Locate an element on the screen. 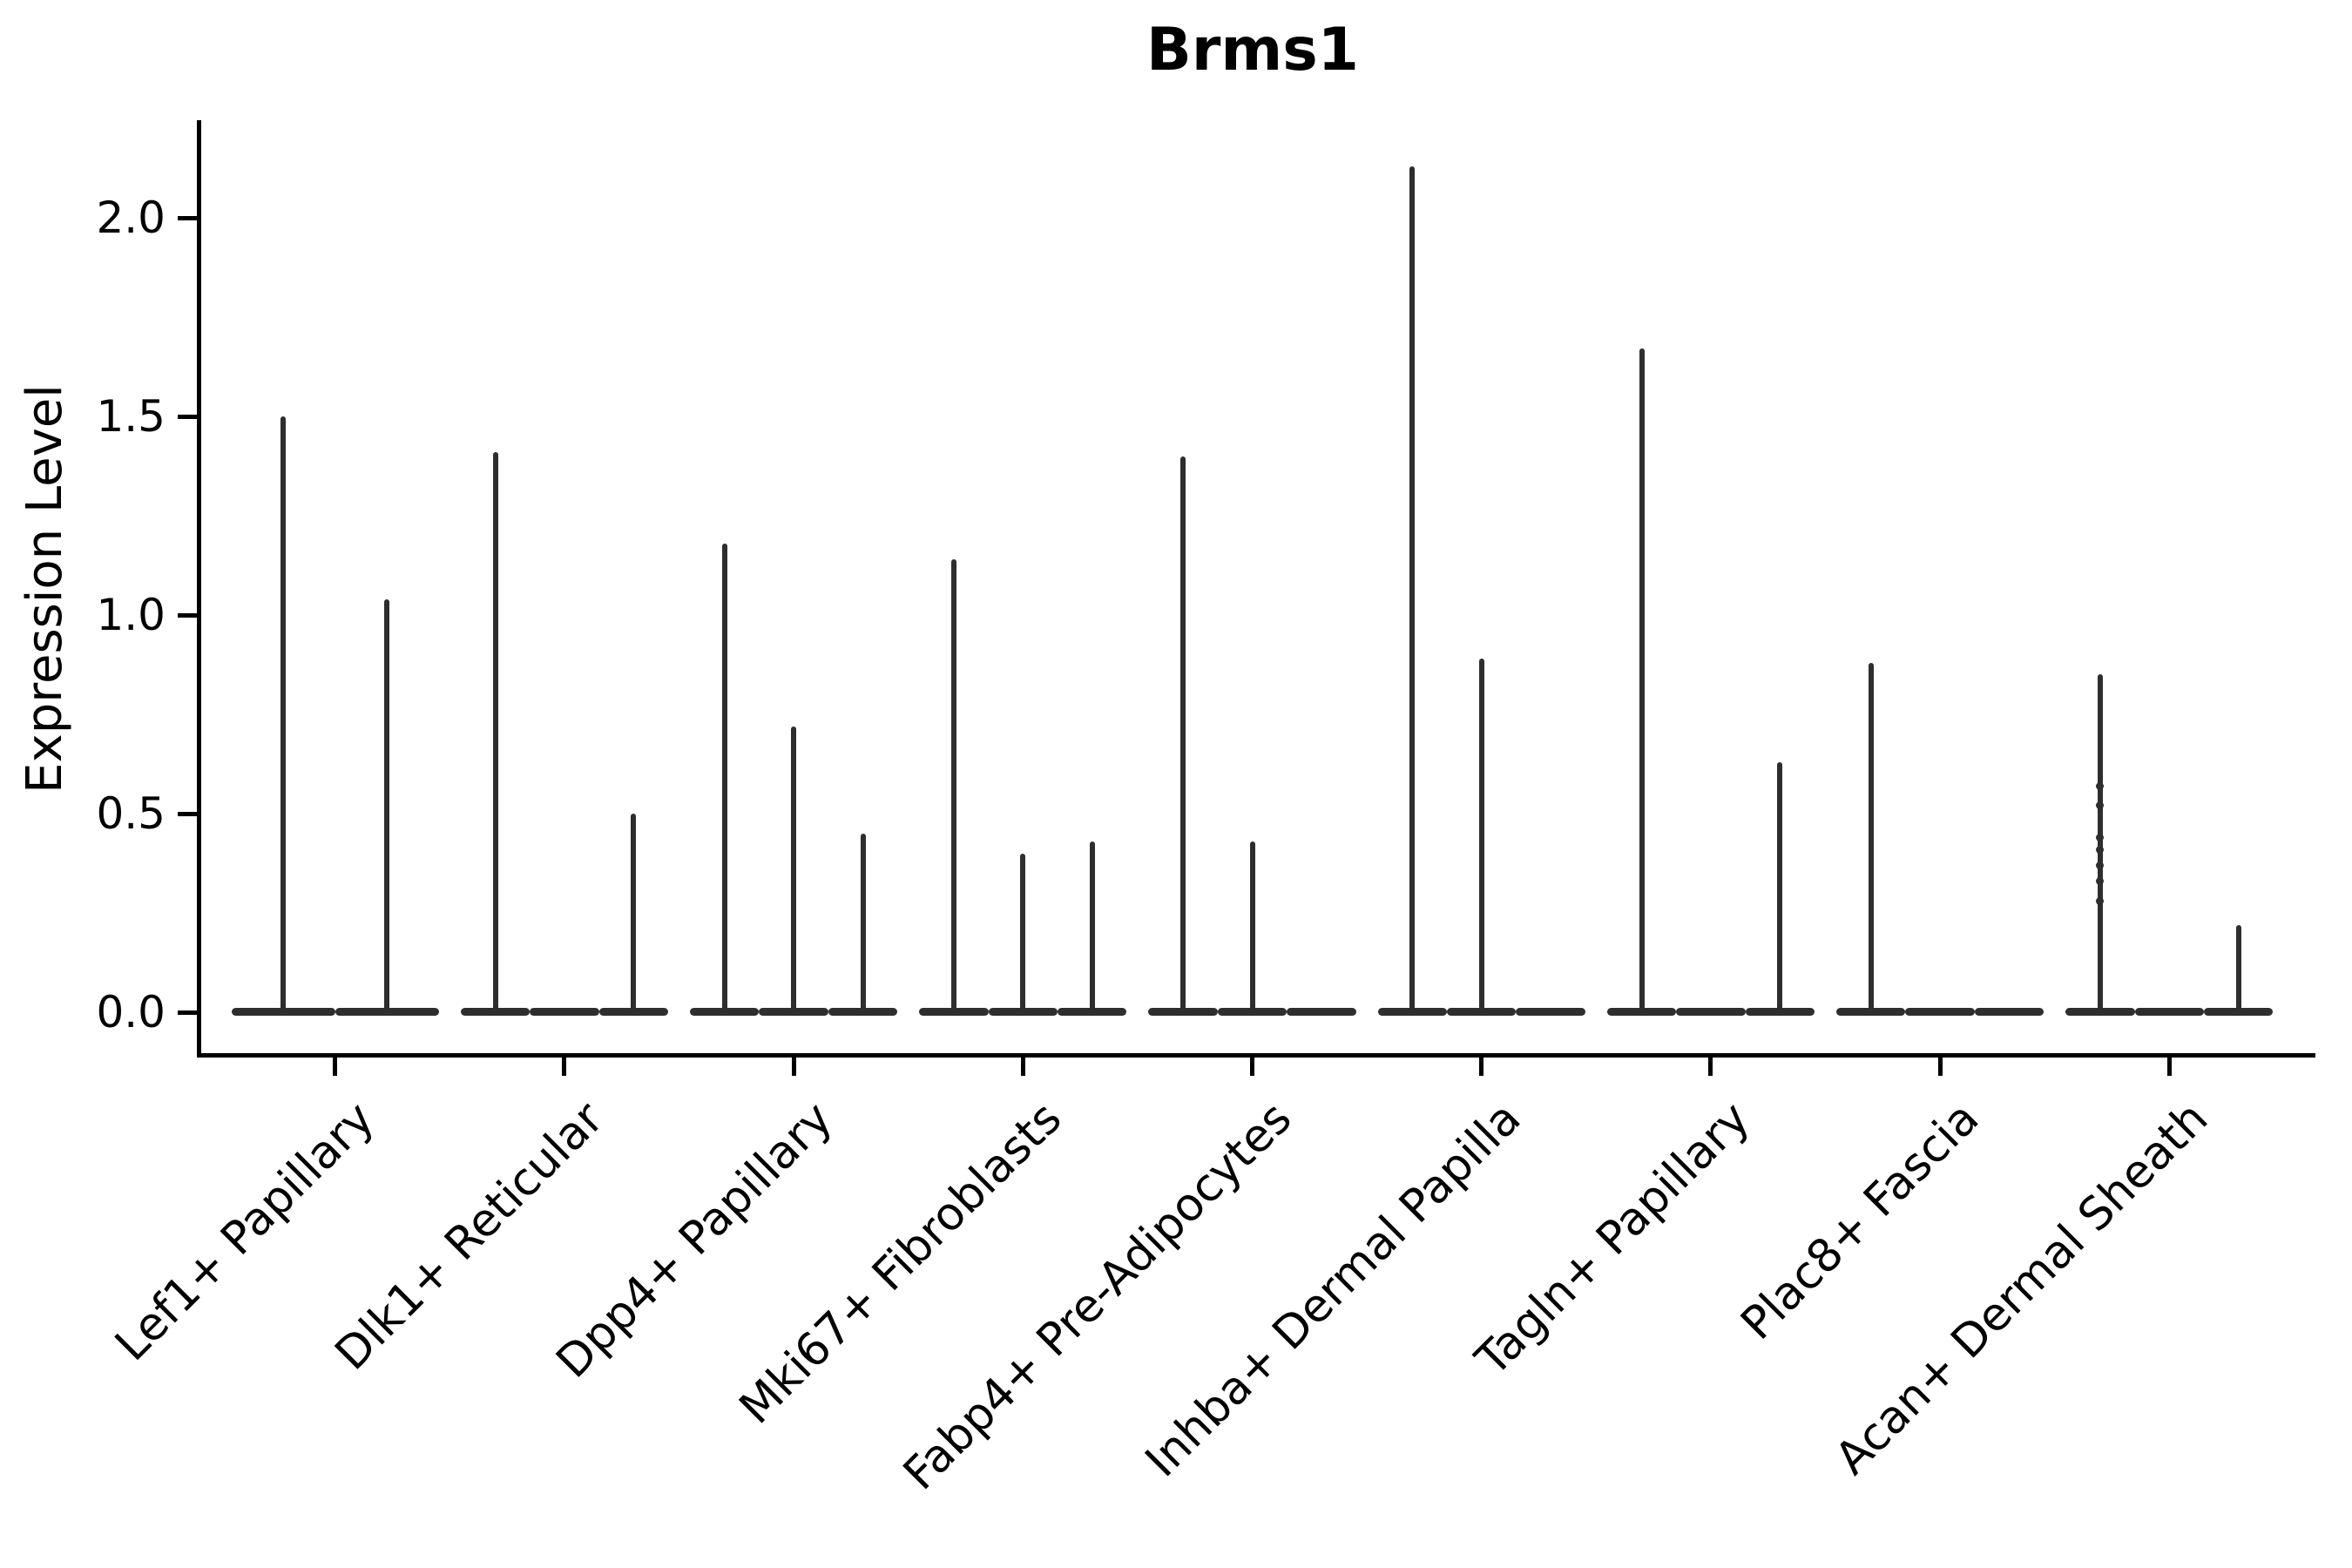 The width and height of the screenshot is (2352, 1568). x-tick-label: Plac8+ Fascia is located at coordinates (1861, 1221).